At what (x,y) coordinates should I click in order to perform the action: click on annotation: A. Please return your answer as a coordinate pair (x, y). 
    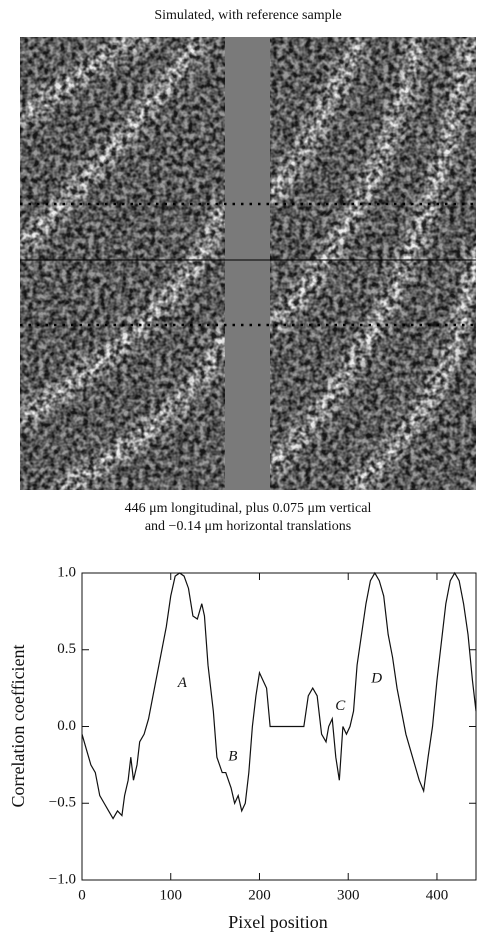
    Looking at the image, I should click on (182, 683).